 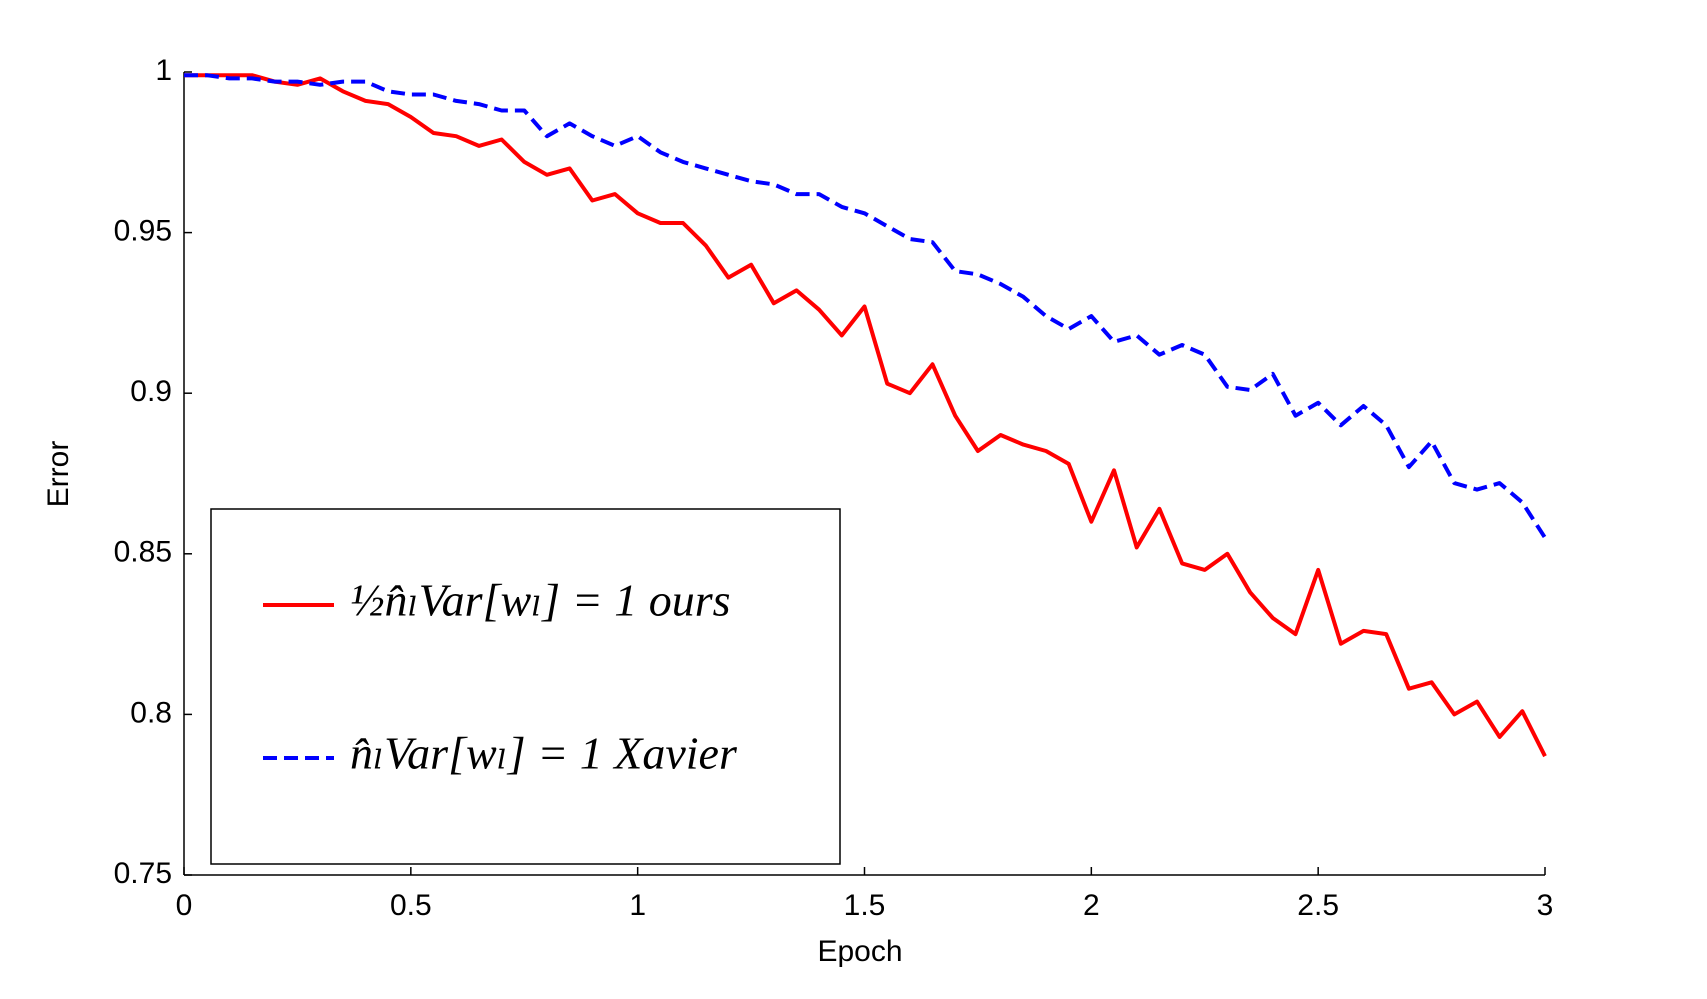 I want to click on legend-box, so click(x=525, y=686).